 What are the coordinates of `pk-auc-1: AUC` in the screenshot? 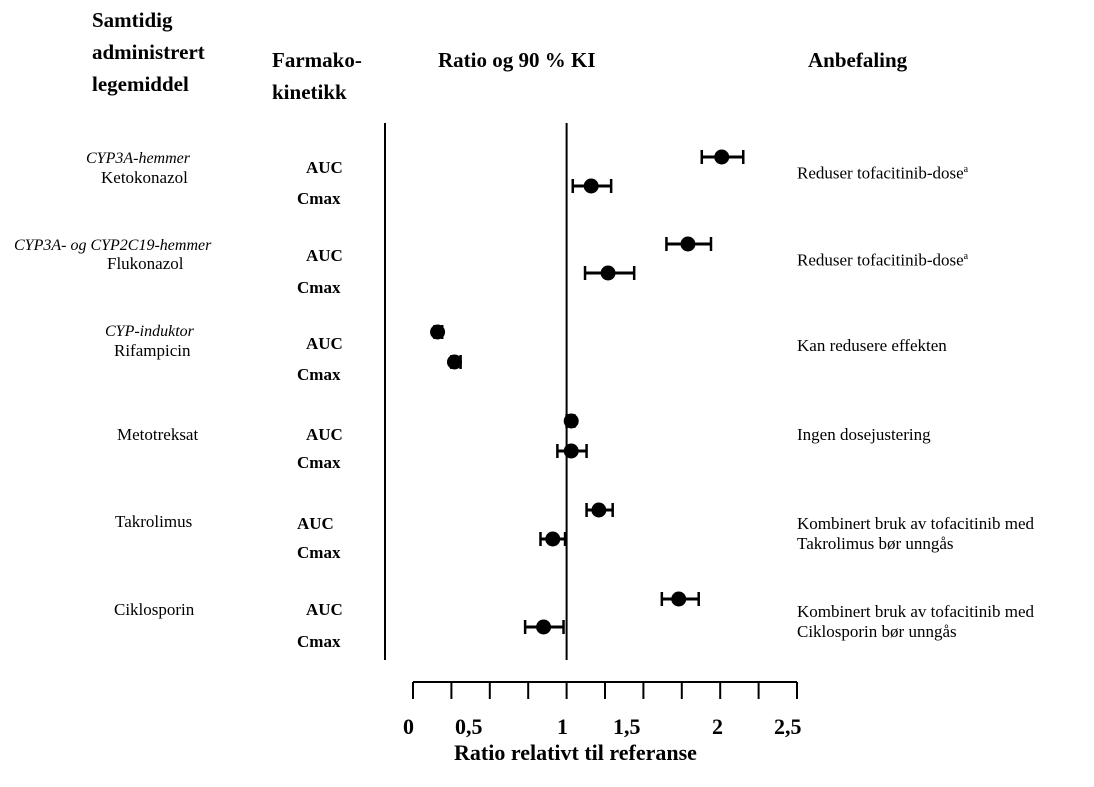 It's located at (324, 167).